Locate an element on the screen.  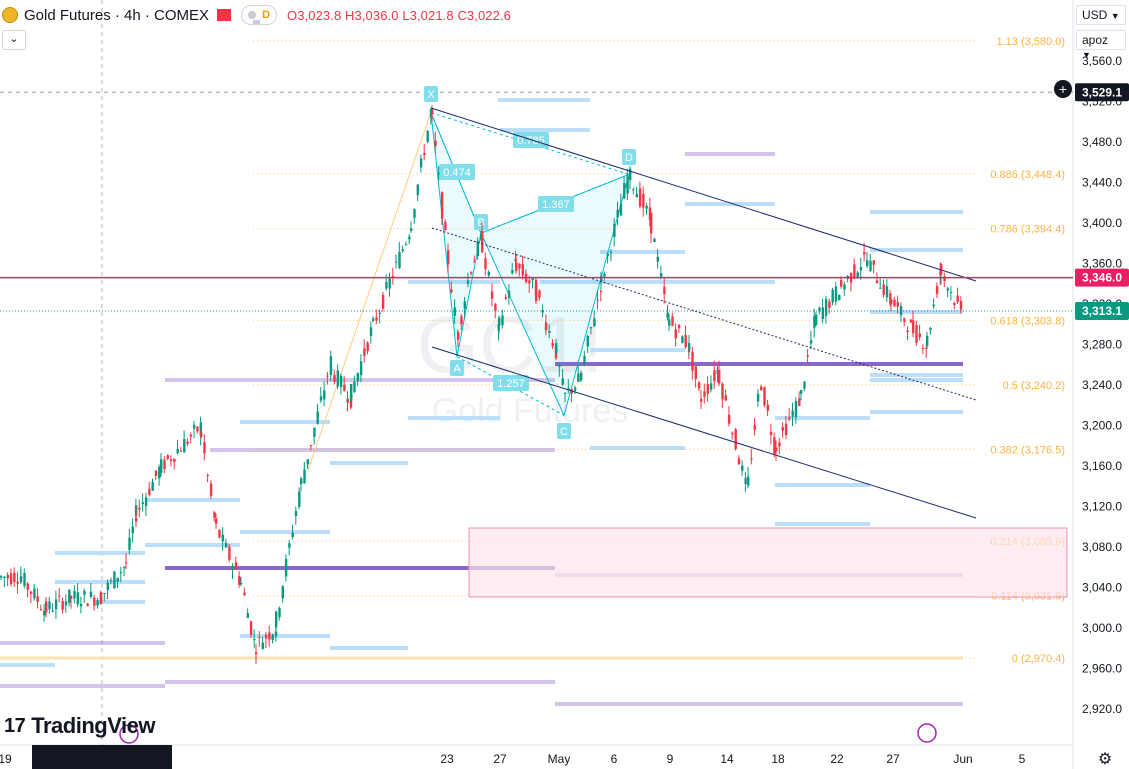
price-tick-label: 3,480.0 is located at coordinates (1102, 142).